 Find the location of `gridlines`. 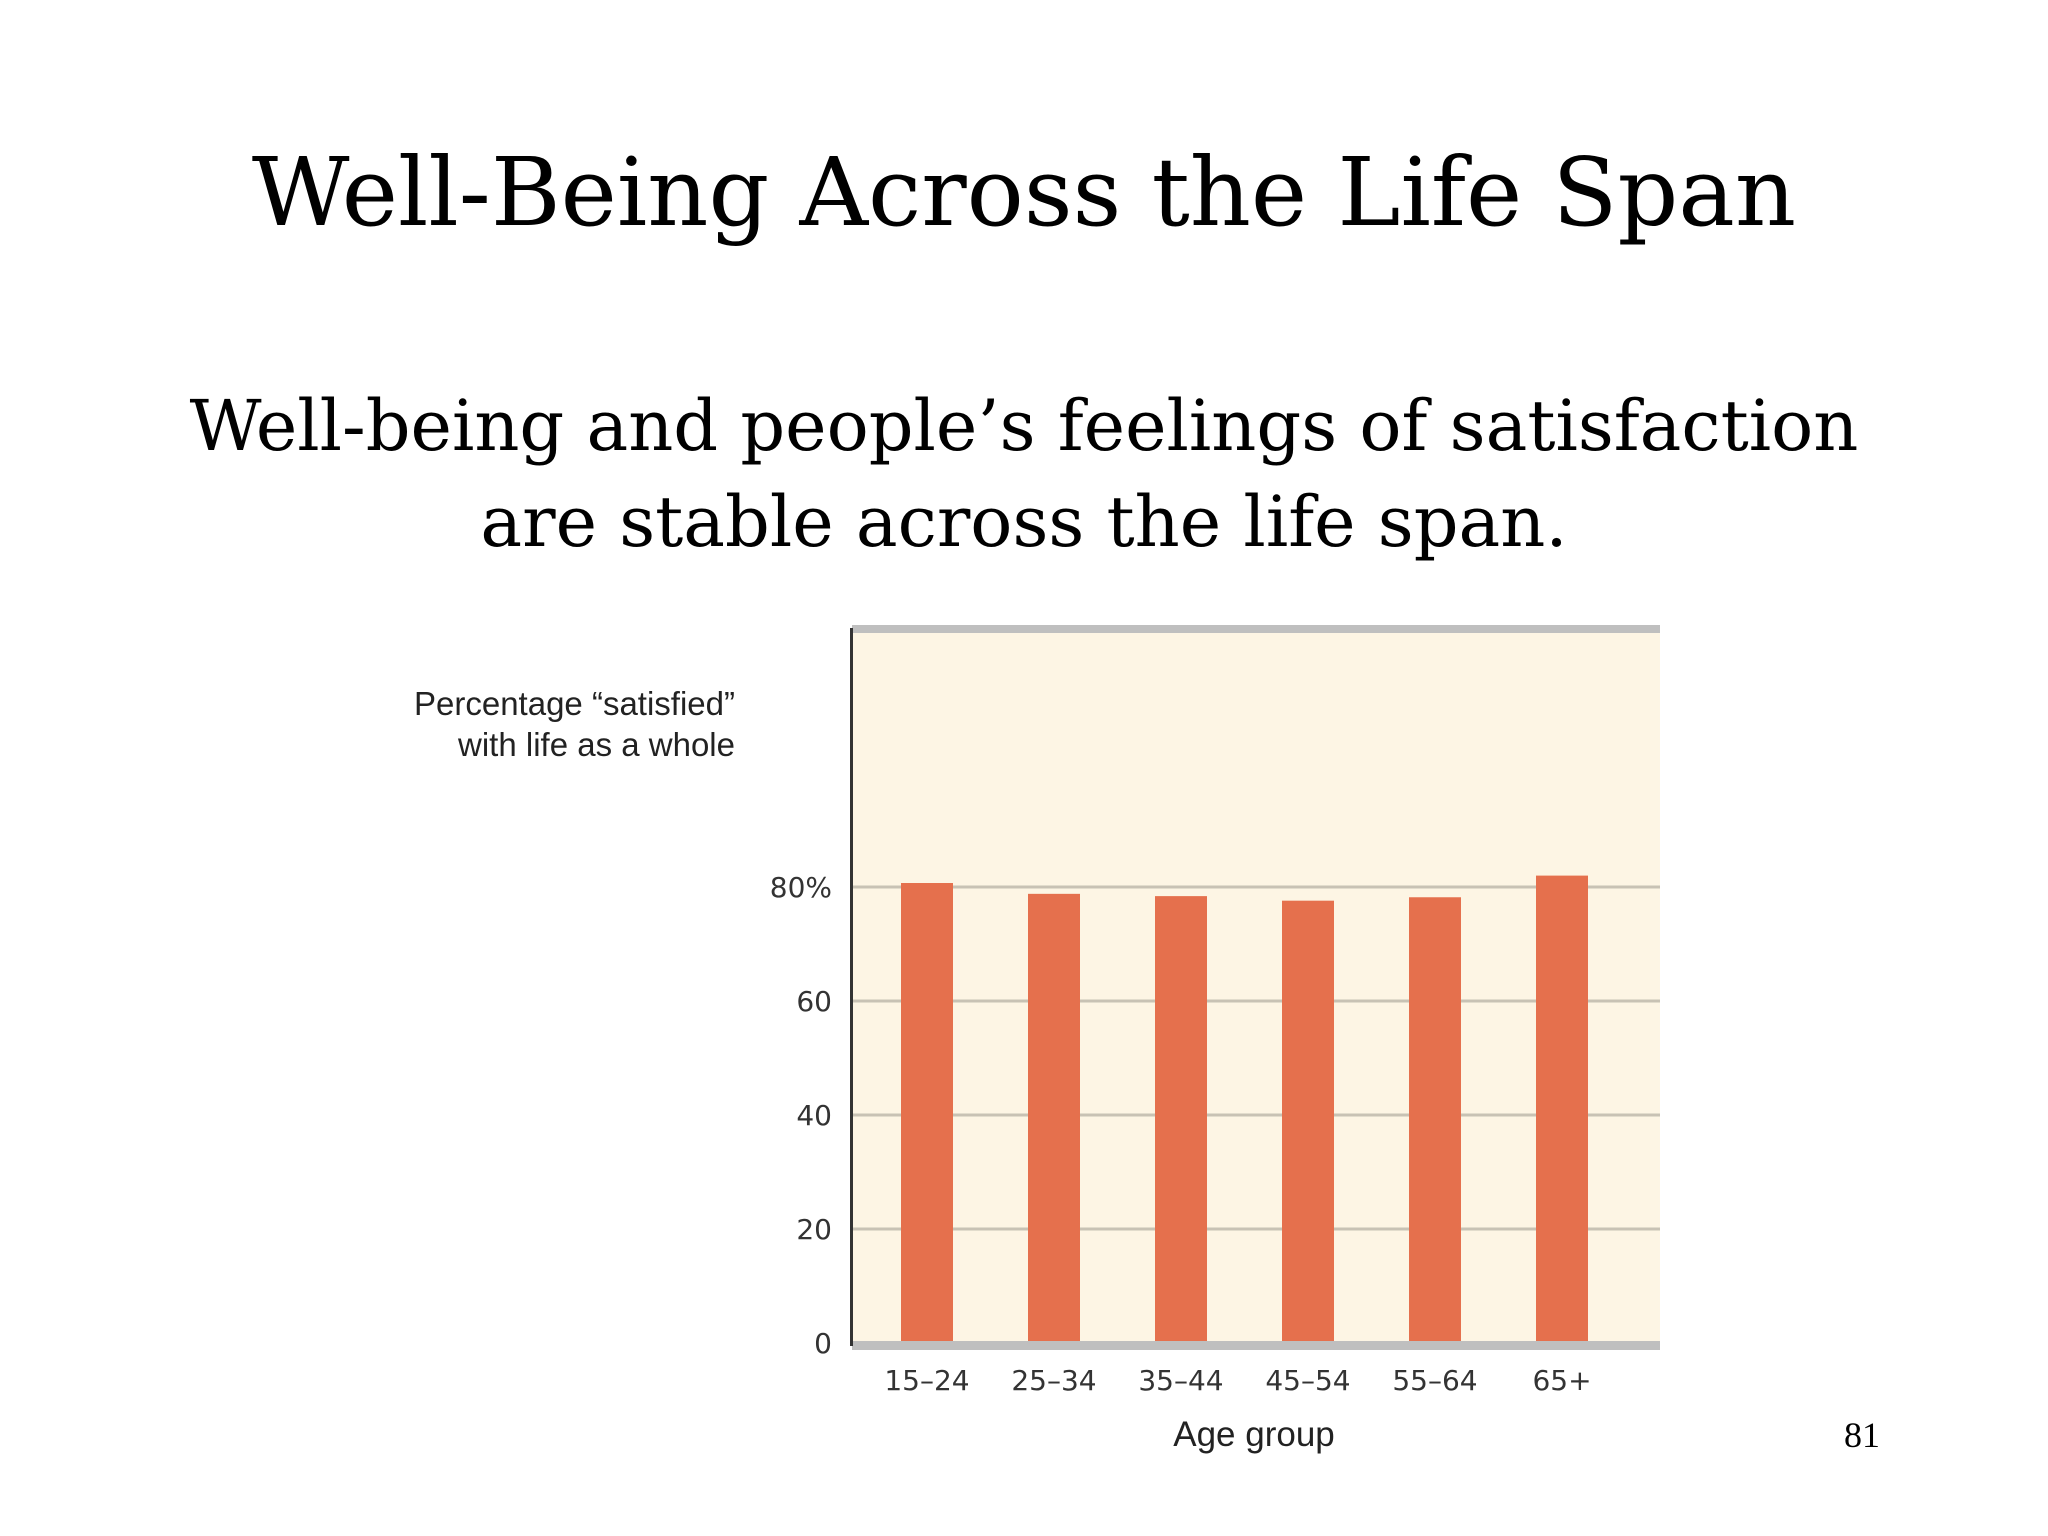

gridlines is located at coordinates (1256, 1058).